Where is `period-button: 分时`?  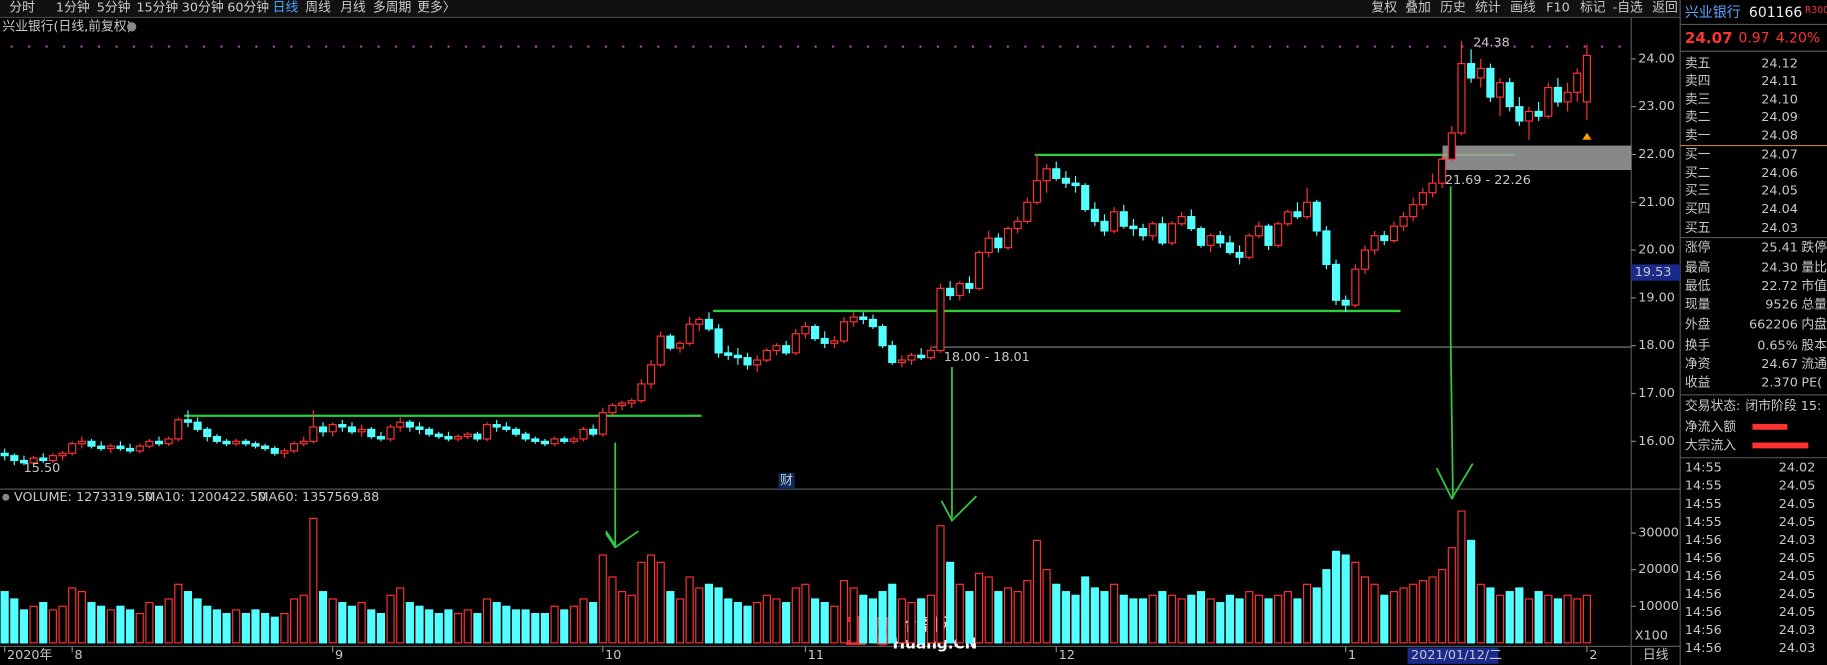
period-button: 分时 is located at coordinates (22, 8).